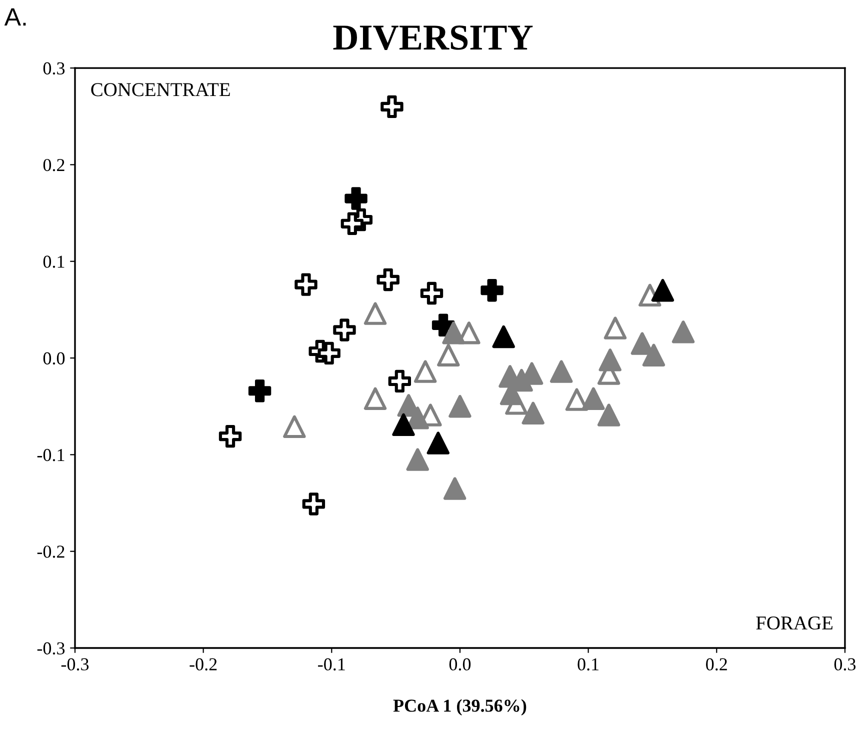 This screenshot has height=741, width=866. I want to click on y-tick-label: 0.0, so click(54, 358).